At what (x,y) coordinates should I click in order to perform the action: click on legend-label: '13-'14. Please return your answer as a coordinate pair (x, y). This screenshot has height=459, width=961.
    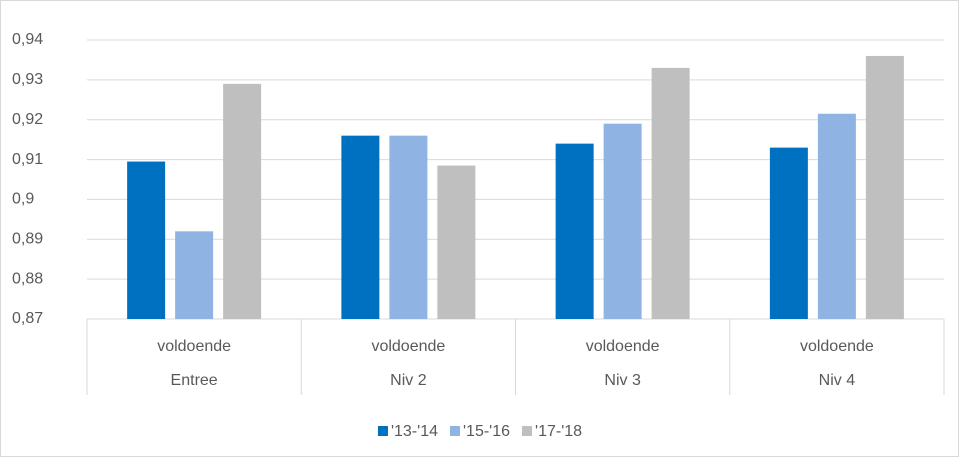
    Looking at the image, I should click on (414, 431).